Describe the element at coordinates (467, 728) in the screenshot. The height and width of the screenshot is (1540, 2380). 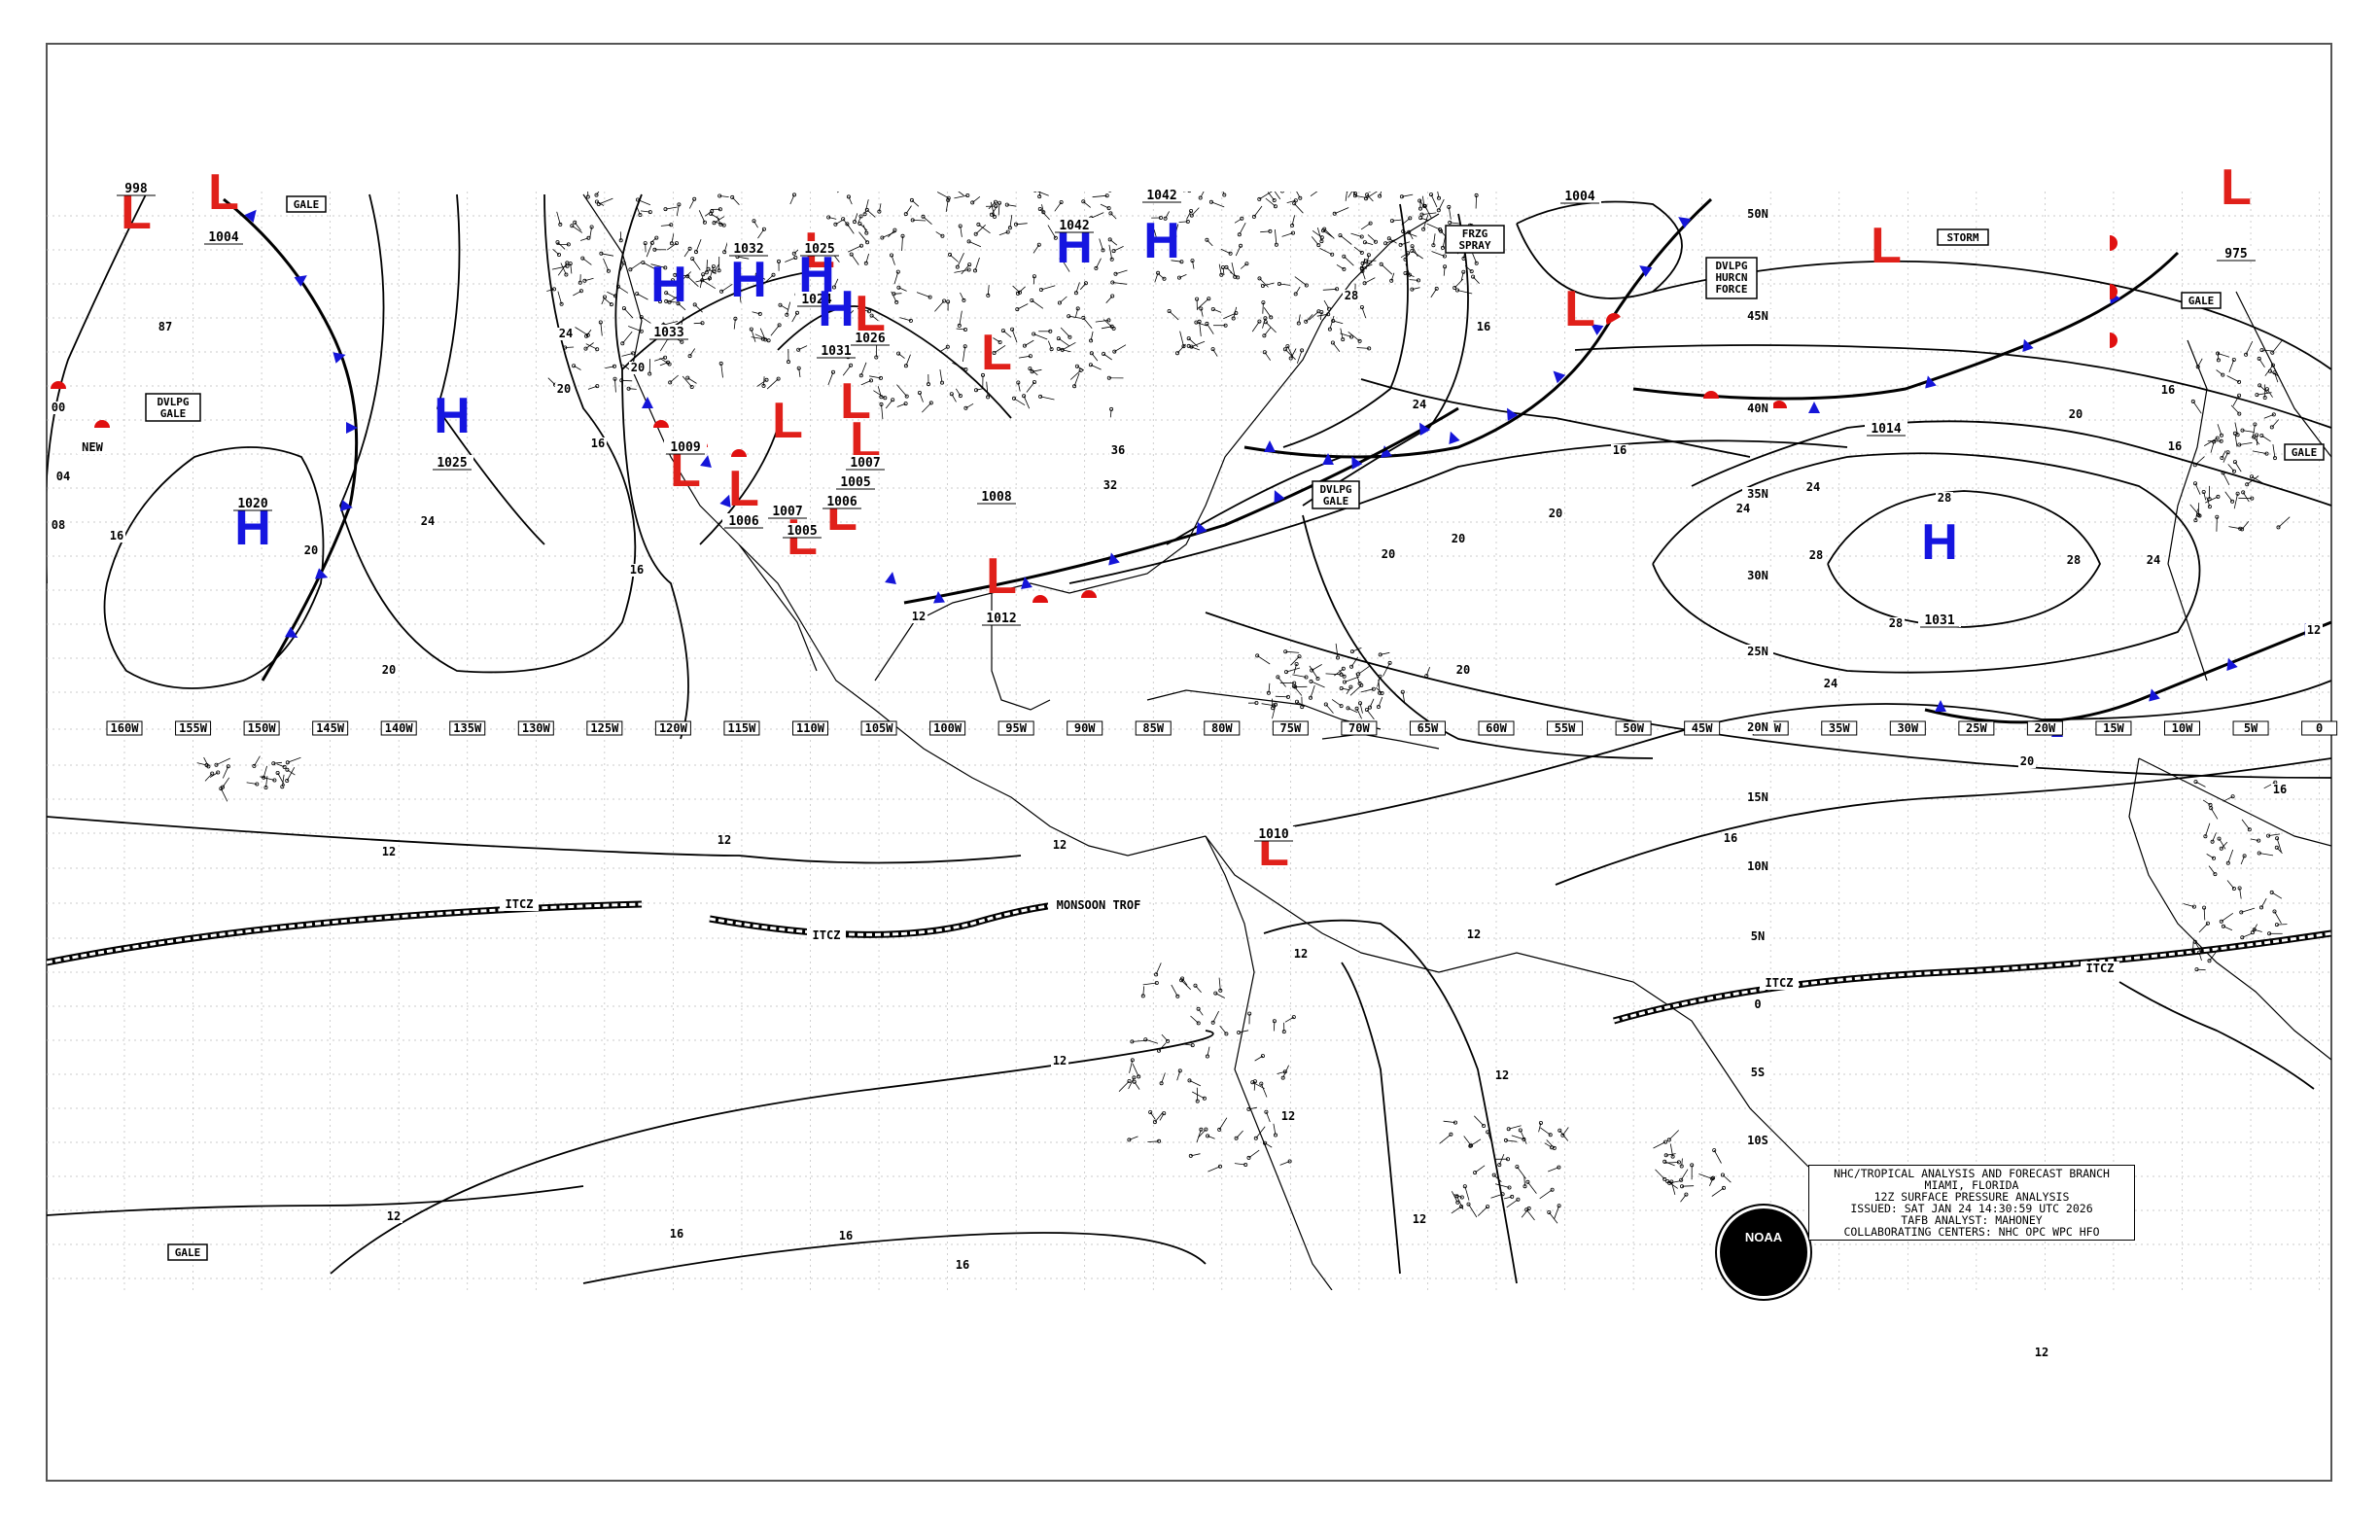
I see `lon-label-box` at that location.